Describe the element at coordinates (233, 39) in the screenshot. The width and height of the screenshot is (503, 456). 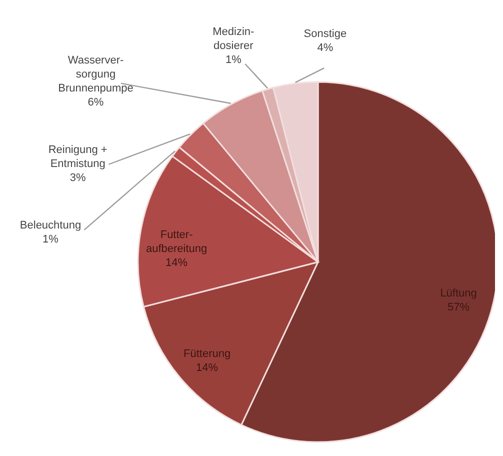
I see `slice-label: Medizin- dosierer` at that location.